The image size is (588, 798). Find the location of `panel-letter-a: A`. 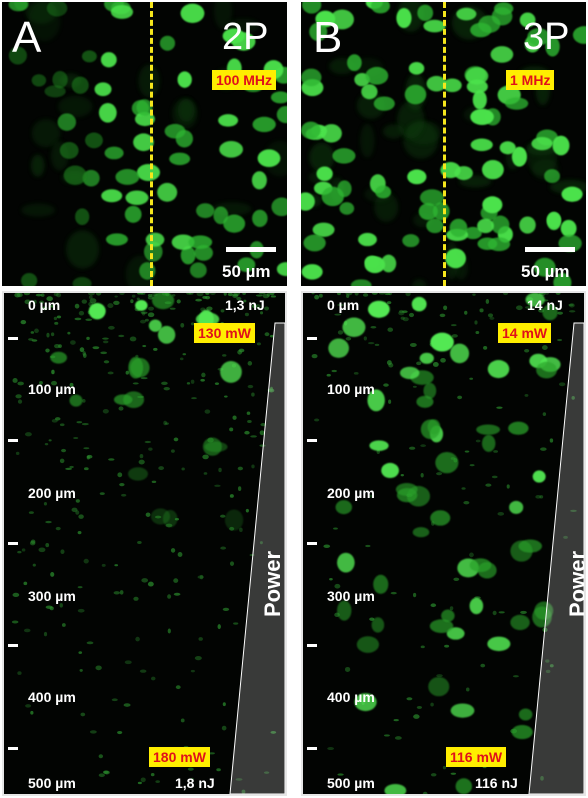

panel-letter-a: A is located at coordinates (27, 37).